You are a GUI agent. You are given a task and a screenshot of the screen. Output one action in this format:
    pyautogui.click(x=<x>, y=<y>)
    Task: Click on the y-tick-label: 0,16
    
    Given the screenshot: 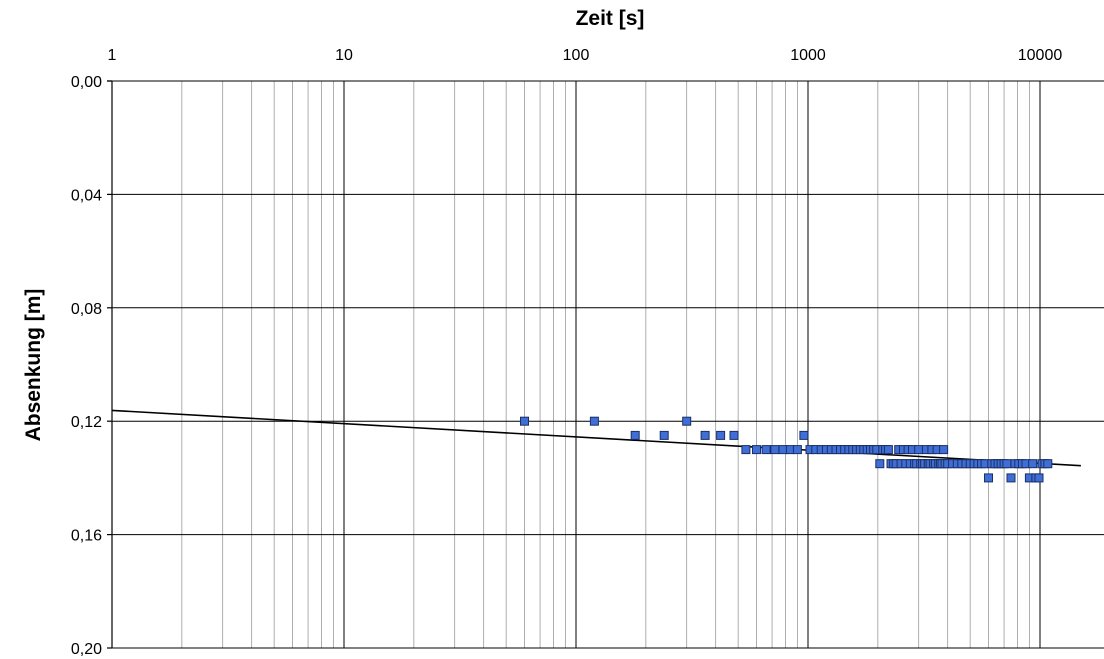 What is the action you would take?
    pyautogui.click(x=86, y=536)
    